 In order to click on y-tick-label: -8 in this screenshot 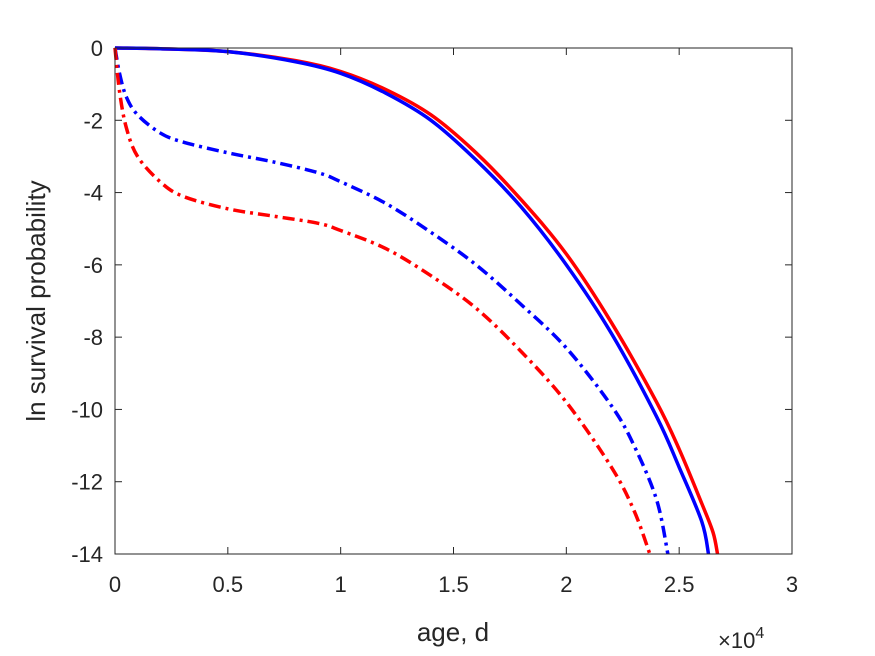, I will do `click(93, 337)`.